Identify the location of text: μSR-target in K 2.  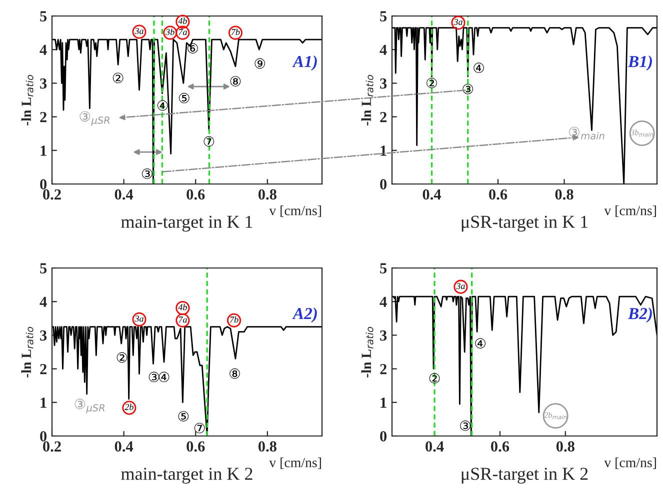
(525, 476).